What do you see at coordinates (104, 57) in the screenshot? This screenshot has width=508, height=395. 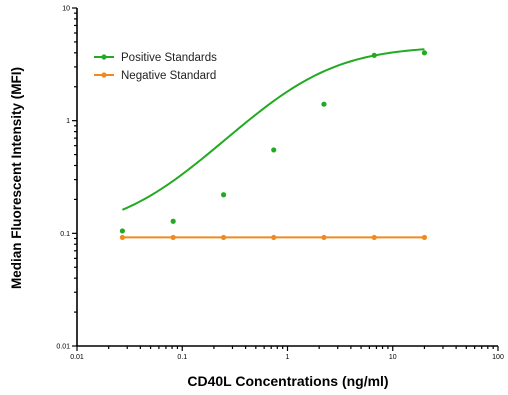 I see `legend-marker-positive` at bounding box center [104, 57].